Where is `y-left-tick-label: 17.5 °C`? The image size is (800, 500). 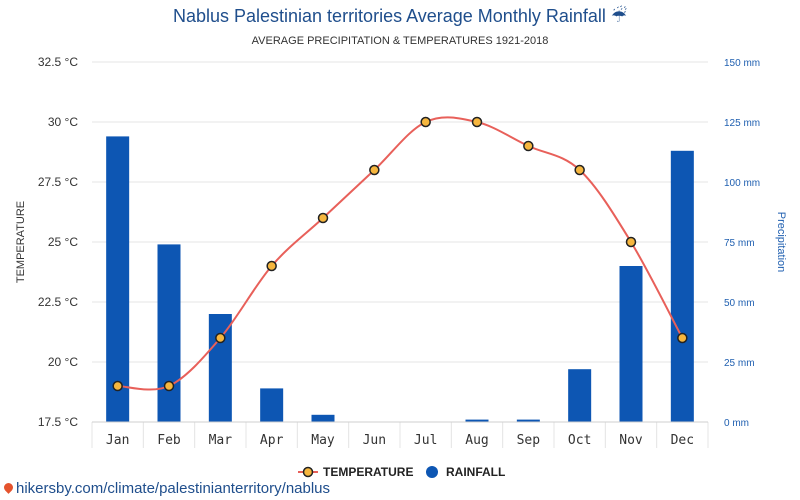
y-left-tick-label: 17.5 °C is located at coordinates (58, 422).